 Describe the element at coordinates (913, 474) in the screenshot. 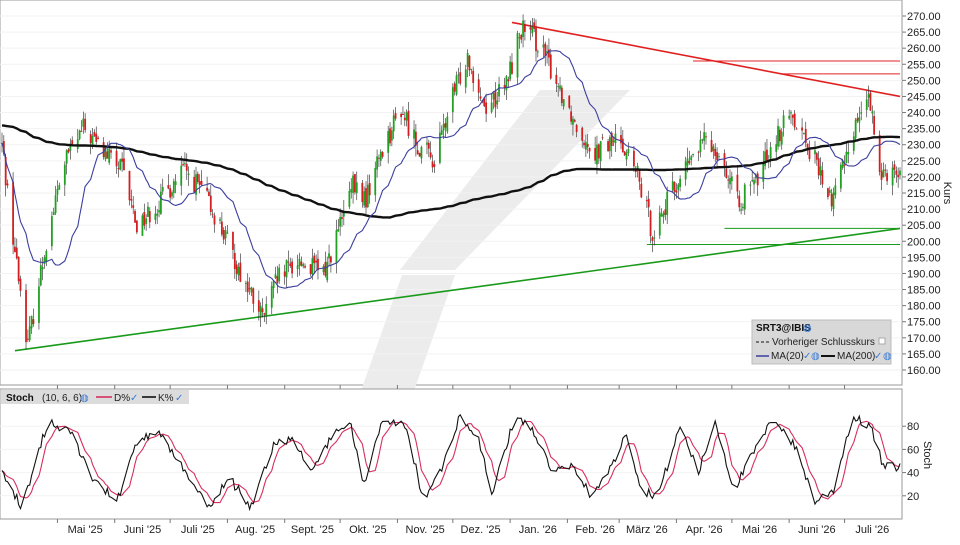

I see `stoch-tick-label: 40` at that location.